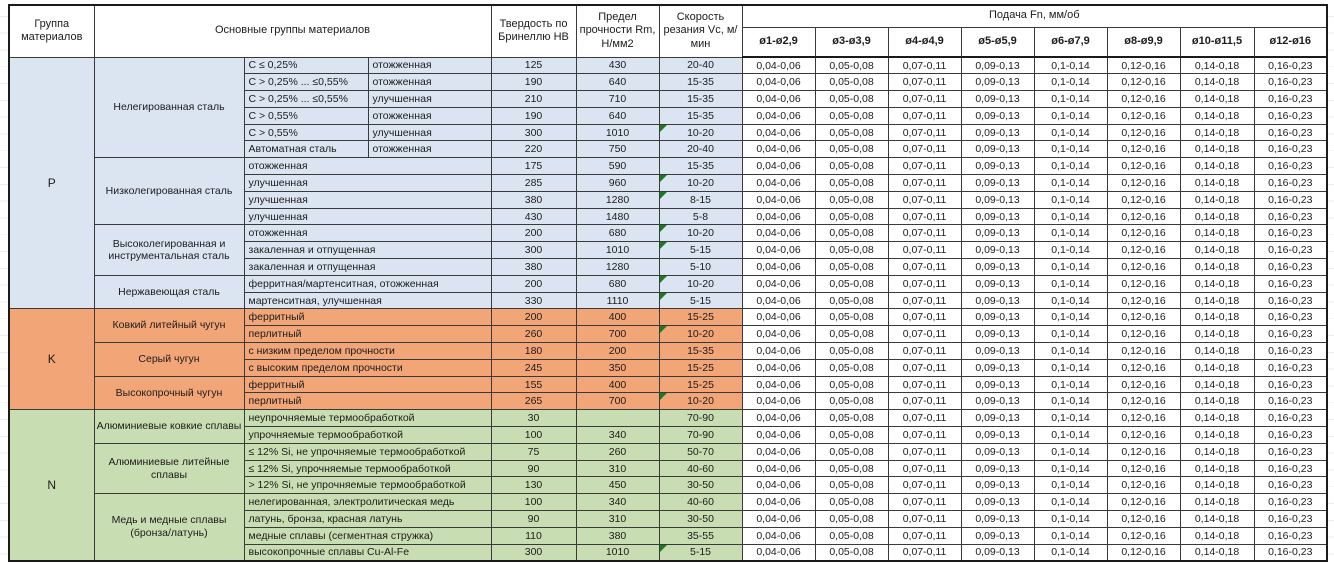 The image size is (1334, 563). I want to click on state-cell: отожженная, so click(429, 82).